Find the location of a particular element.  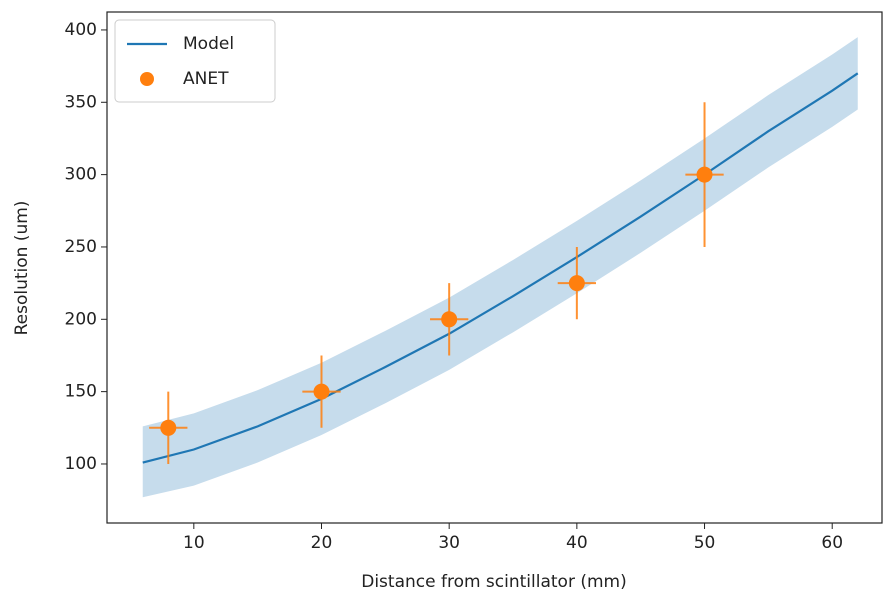

x-tick-label: 60 is located at coordinates (832, 543).